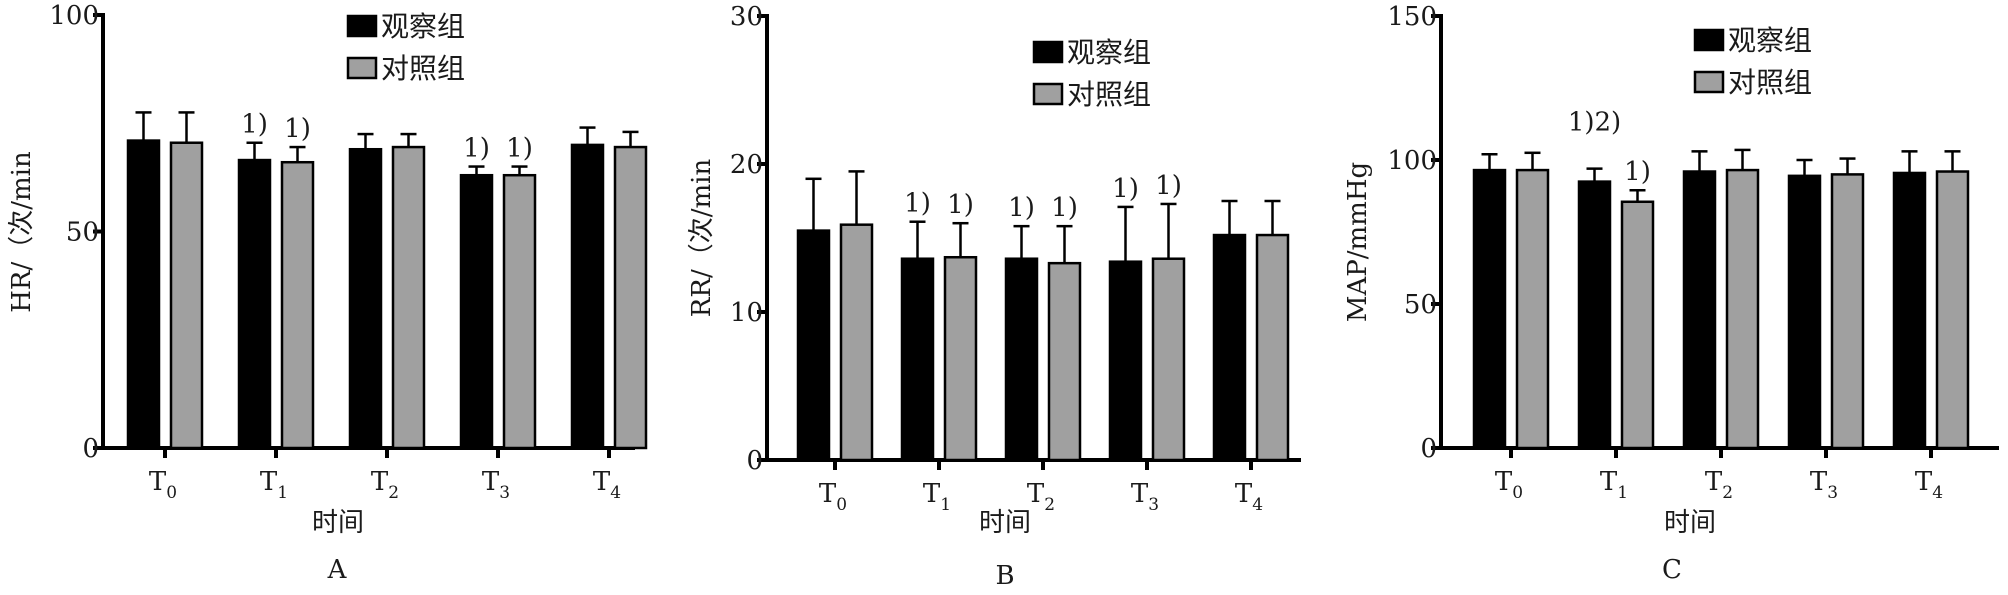  What do you see at coordinates (746, 17) in the screenshot?
I see `y-tick-label: 30` at bounding box center [746, 17].